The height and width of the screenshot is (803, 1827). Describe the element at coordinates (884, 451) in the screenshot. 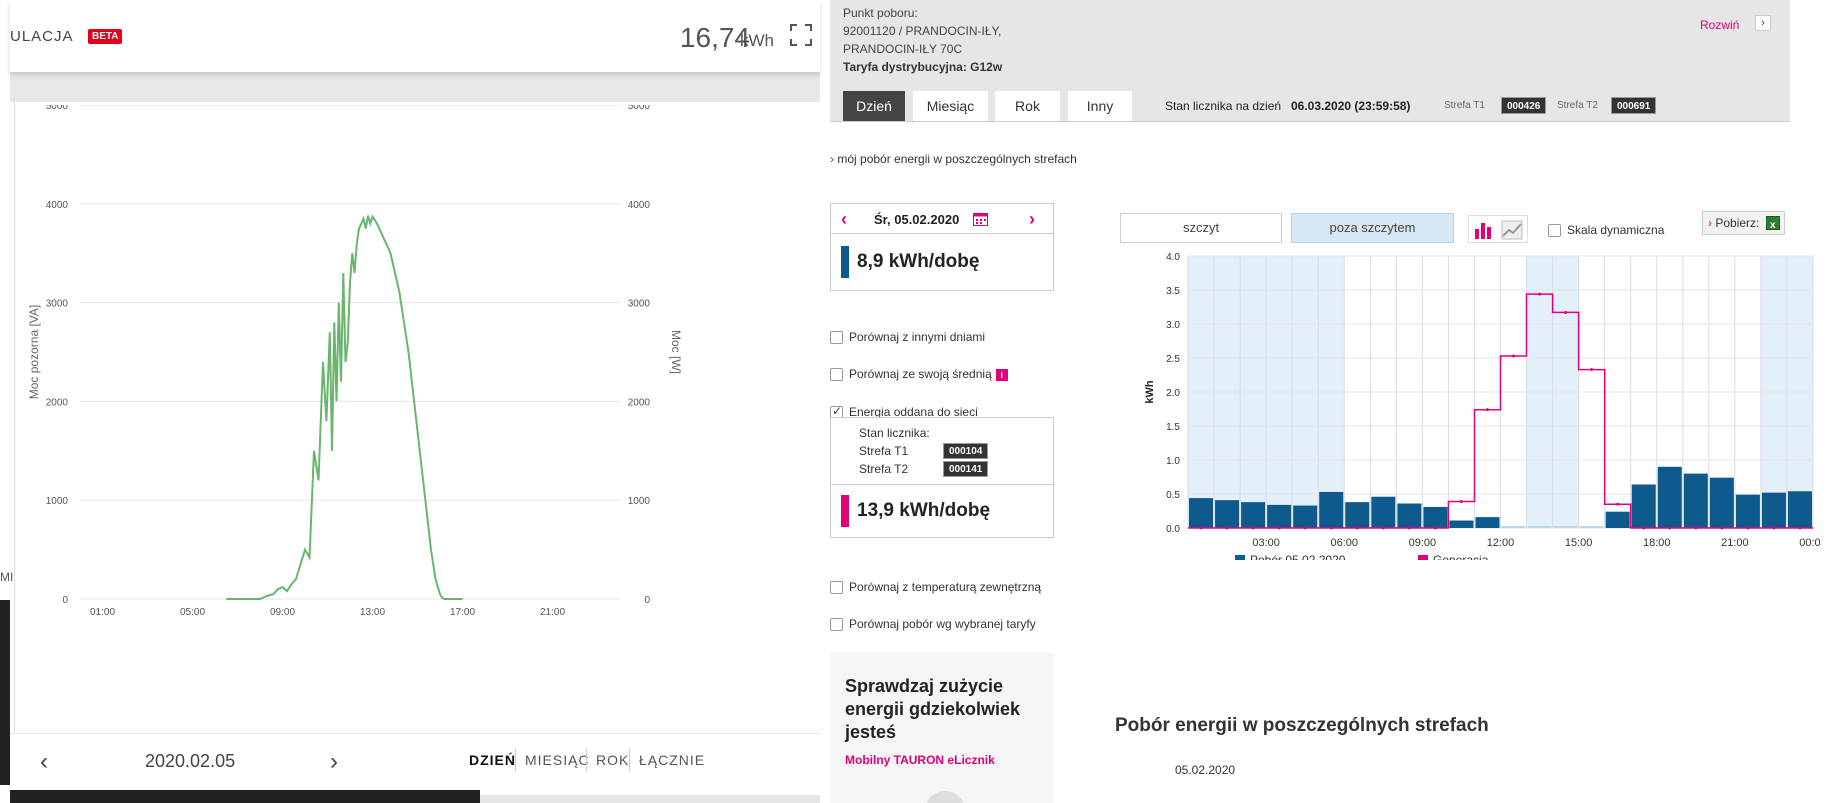

I see `gen-t1-label: Strefa T1` at that location.